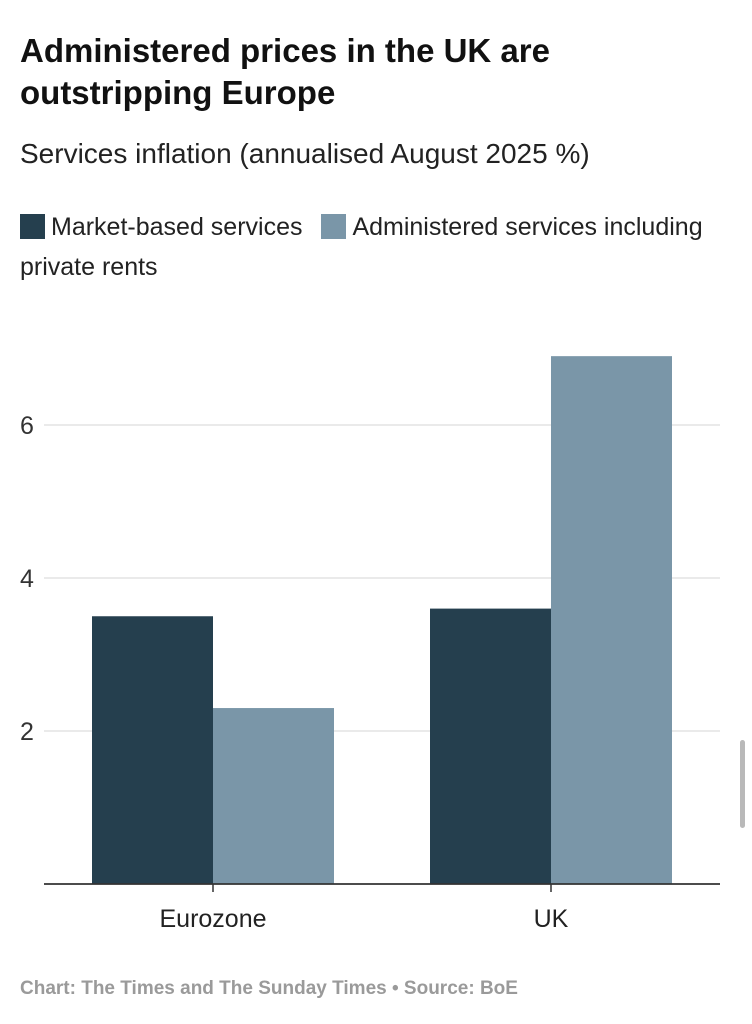  What do you see at coordinates (742, 784) in the screenshot?
I see `scrollbar` at bounding box center [742, 784].